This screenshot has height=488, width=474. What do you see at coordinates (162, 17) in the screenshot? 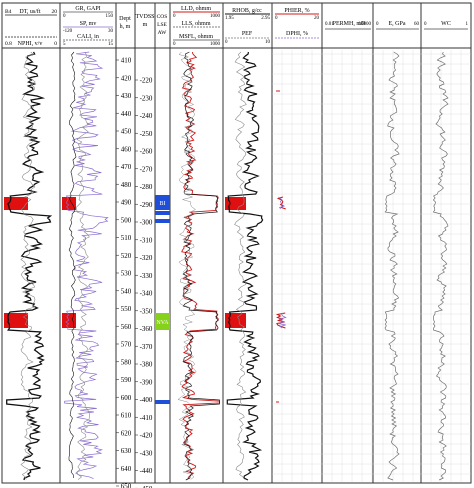
I see `col-label1: COS` at bounding box center [162, 17].